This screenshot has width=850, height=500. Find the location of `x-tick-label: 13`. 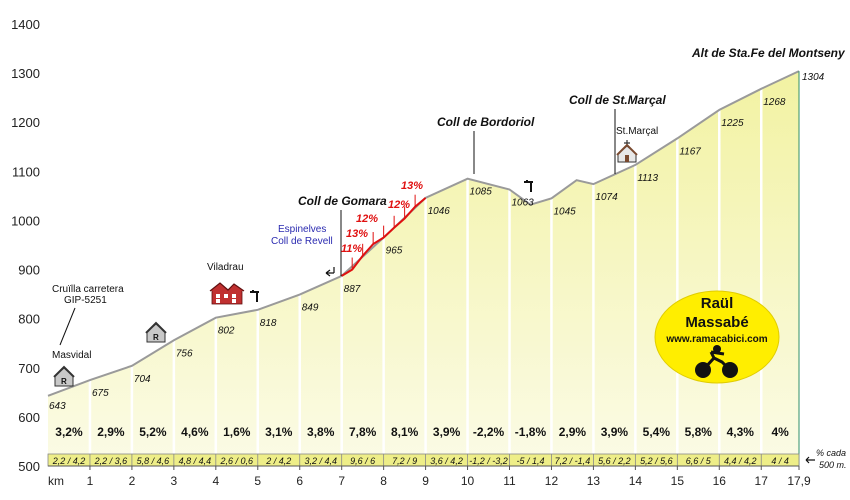

x-tick-label: 13 is located at coordinates (594, 481).